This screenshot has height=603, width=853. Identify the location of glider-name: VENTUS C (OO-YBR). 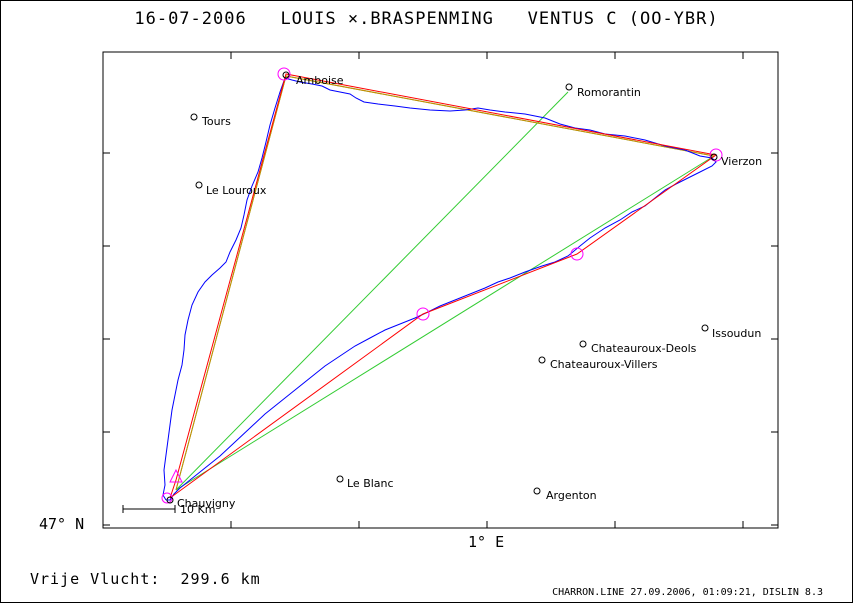
(623, 19).